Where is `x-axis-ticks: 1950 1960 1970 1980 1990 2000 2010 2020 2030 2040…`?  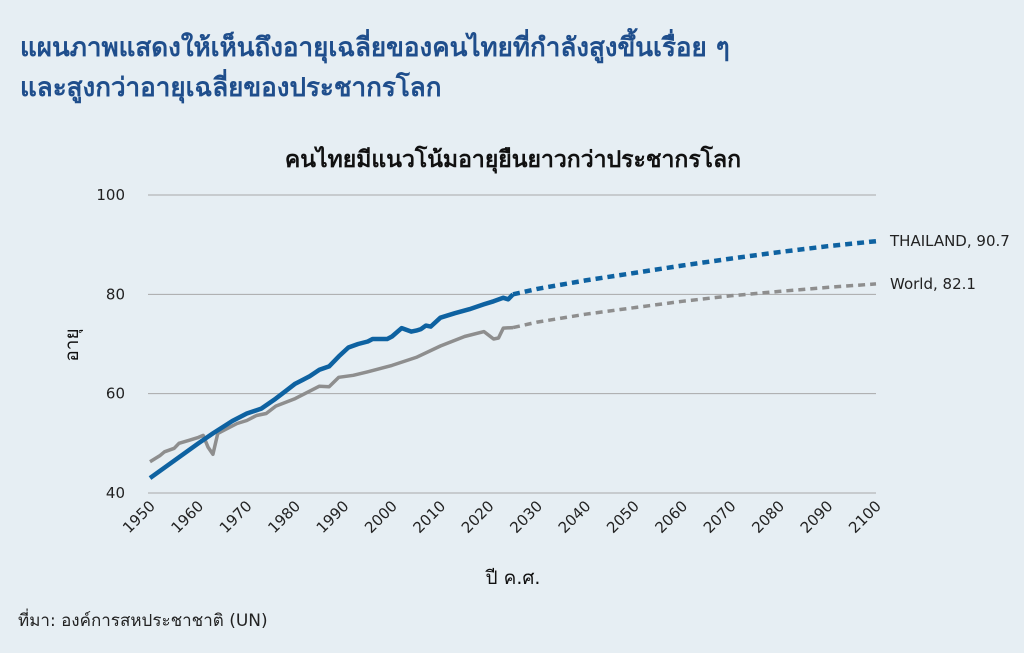 x-axis-ticks: 1950 1960 1970 1980 1990 2000 2010 2020 2030 2040… is located at coordinates (502, 517).